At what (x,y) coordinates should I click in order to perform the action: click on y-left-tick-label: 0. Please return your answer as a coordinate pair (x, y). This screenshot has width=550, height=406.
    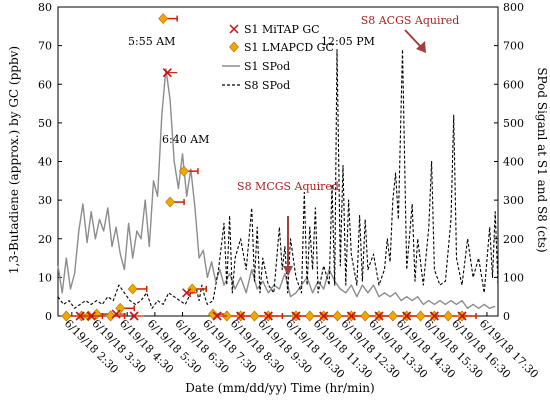
    Looking at the image, I should click on (48, 316).